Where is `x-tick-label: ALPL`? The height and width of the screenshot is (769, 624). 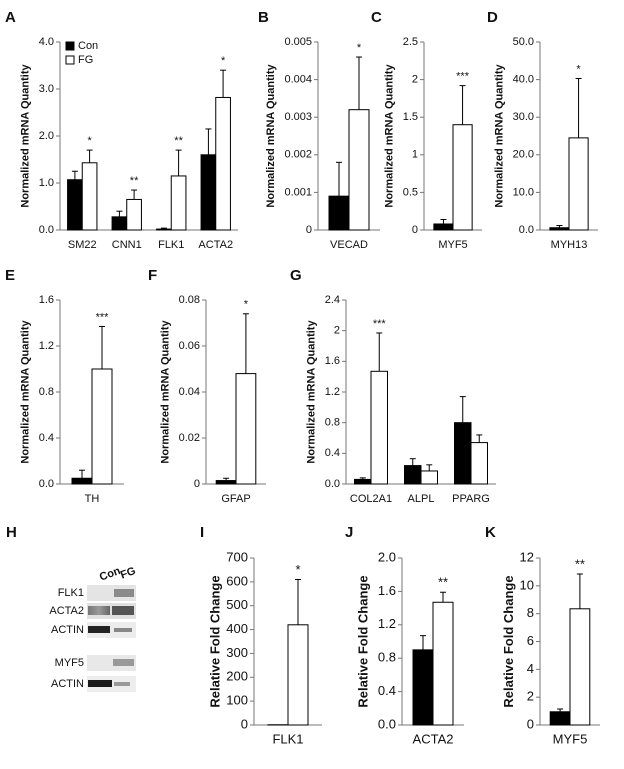 x-tick-label: ALPL is located at coordinates (421, 499).